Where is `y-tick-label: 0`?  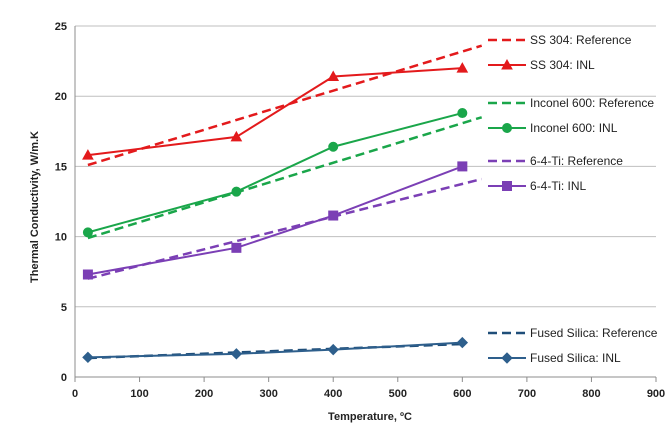 y-tick-label: 0 is located at coordinates (64, 378).